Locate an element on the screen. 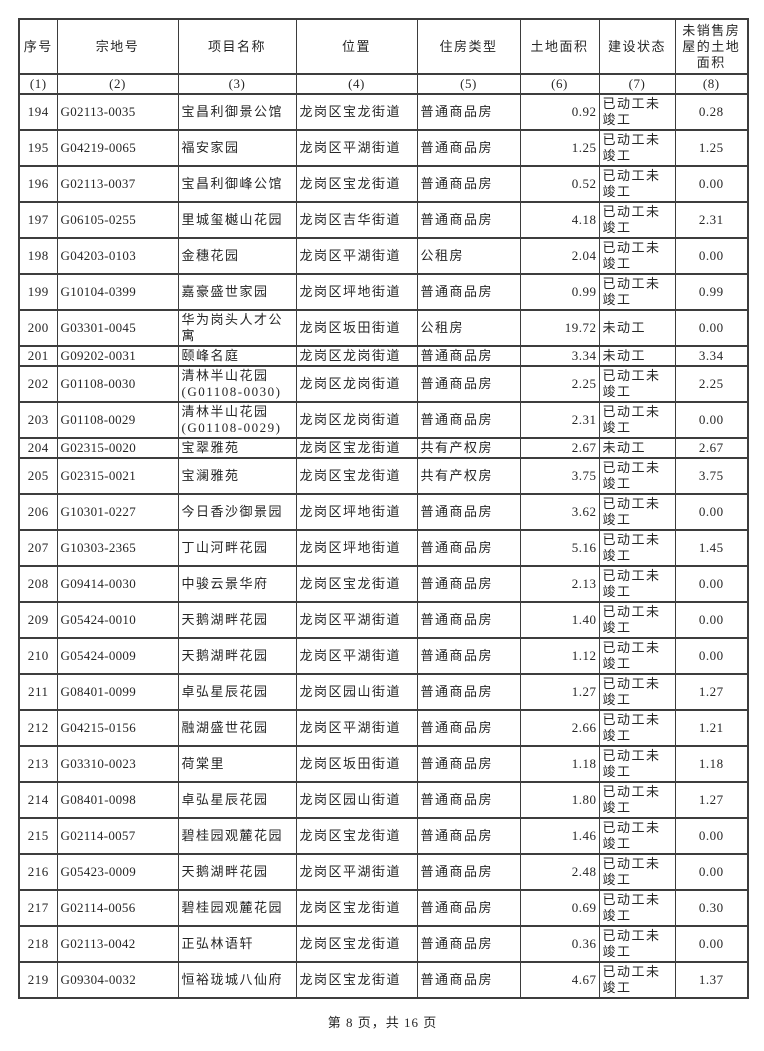 The width and height of the screenshot is (764, 1051). cell-project-name: 荷棠里 is located at coordinates (237, 764).